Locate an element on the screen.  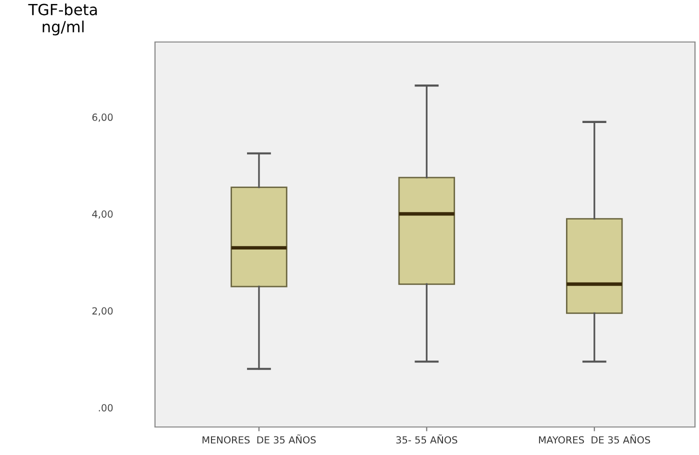
y-tick-label: 4,00 is located at coordinates (102, 214).